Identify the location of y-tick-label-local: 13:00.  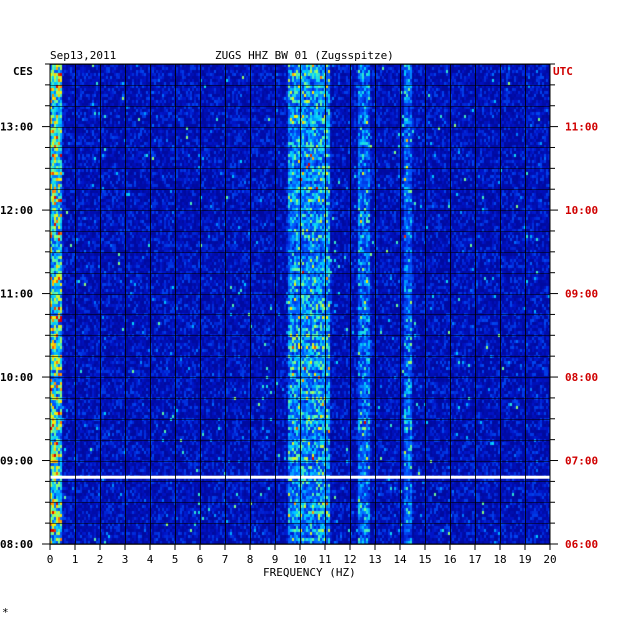
(16, 127).